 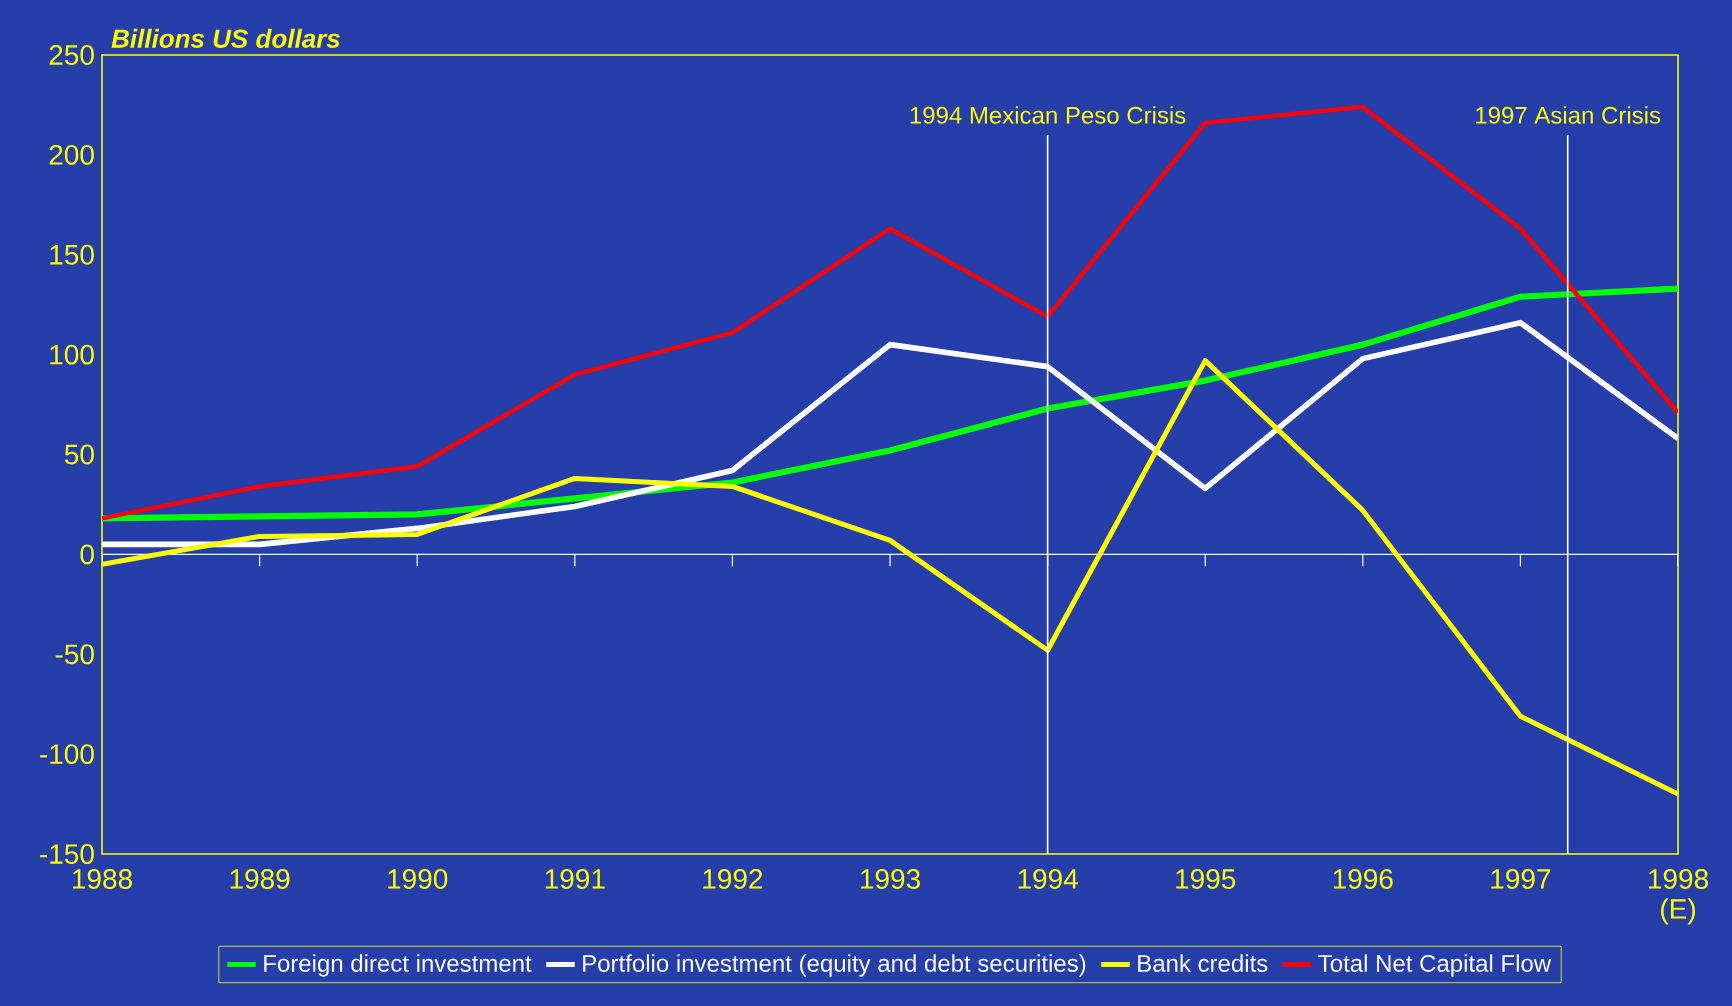 What do you see at coordinates (87, 554) in the screenshot?
I see `y-tick-label: 0` at bounding box center [87, 554].